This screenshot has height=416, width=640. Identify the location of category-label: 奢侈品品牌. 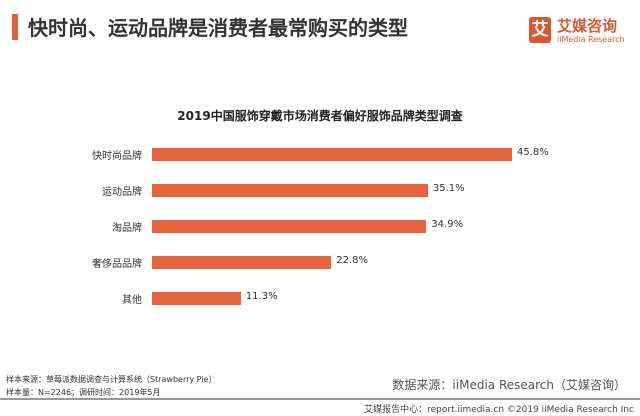
(117, 264).